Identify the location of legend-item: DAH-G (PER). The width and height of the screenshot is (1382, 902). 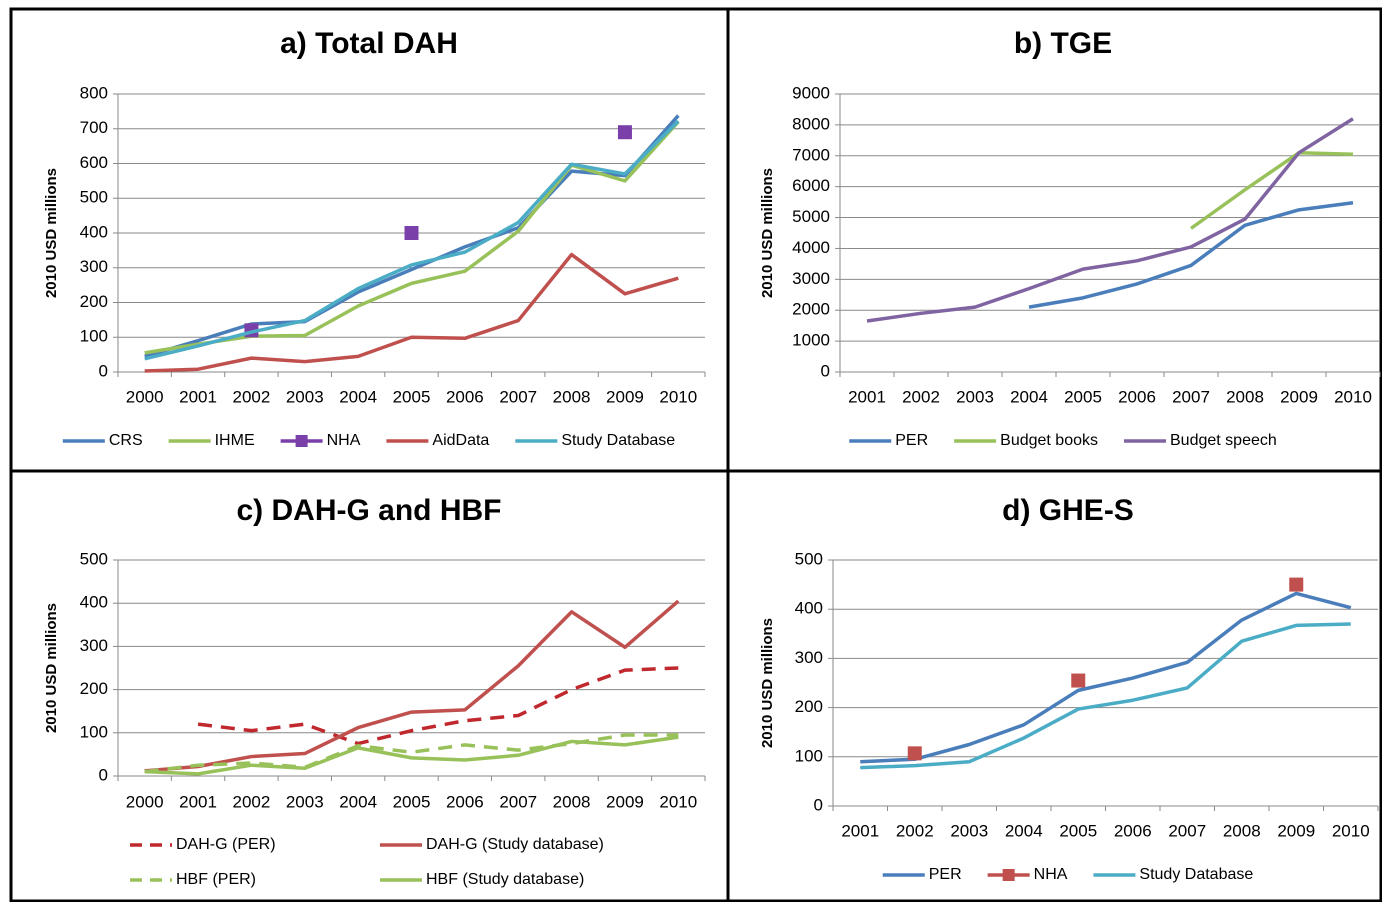
(203, 844).